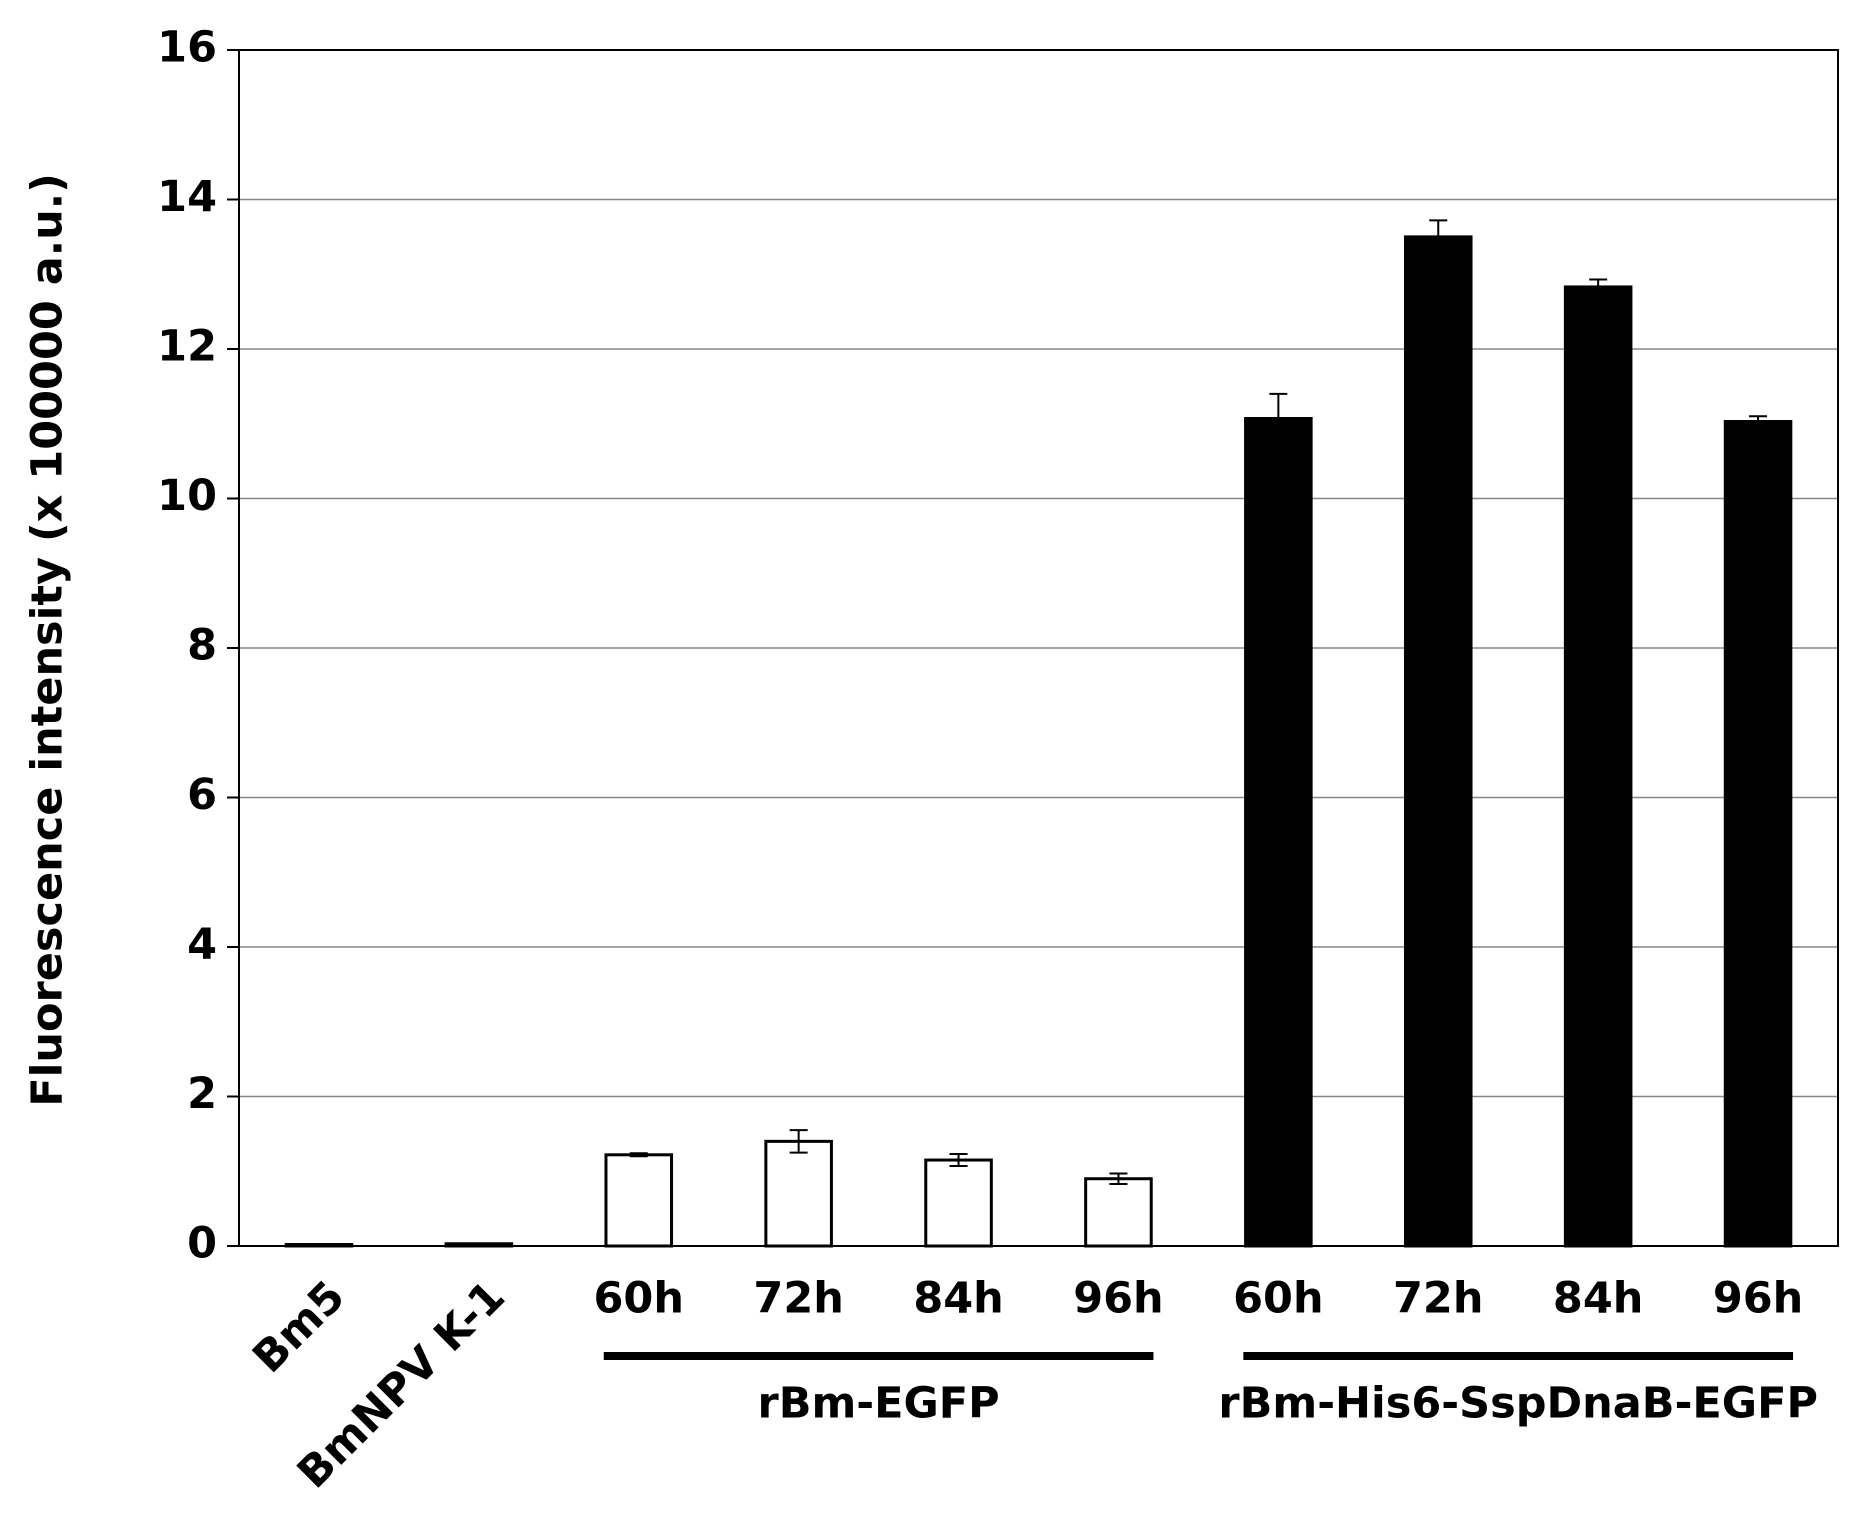 Image resolution: width=1866 pixels, height=1528 pixels. What do you see at coordinates (202, 795) in the screenshot?
I see `y-tick-label: 6` at bounding box center [202, 795].